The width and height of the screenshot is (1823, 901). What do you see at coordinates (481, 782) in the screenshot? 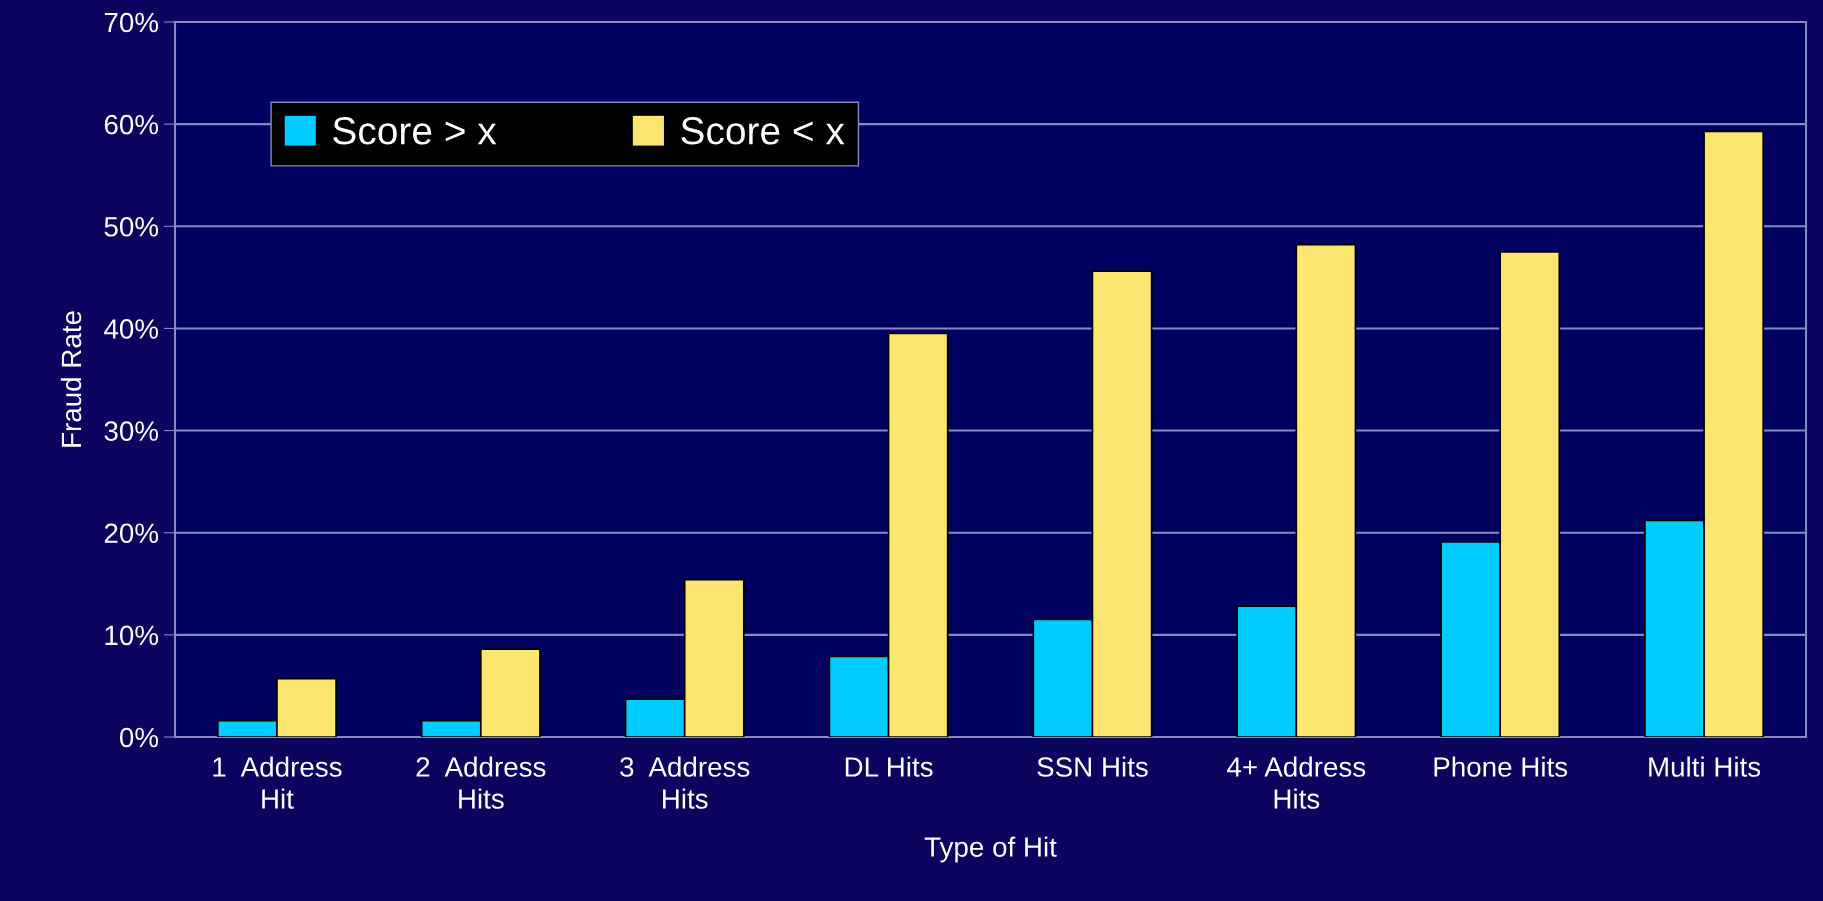
I see `x-tick-label: 2 Address Hits` at bounding box center [481, 782].